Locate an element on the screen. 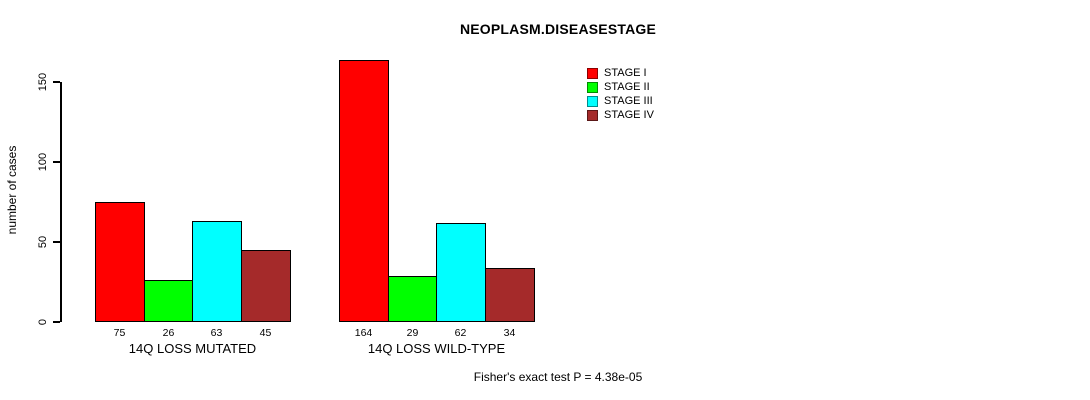 The width and height of the screenshot is (1090, 400). category-label: 14Q LOSS MUTATED is located at coordinates (192, 348).